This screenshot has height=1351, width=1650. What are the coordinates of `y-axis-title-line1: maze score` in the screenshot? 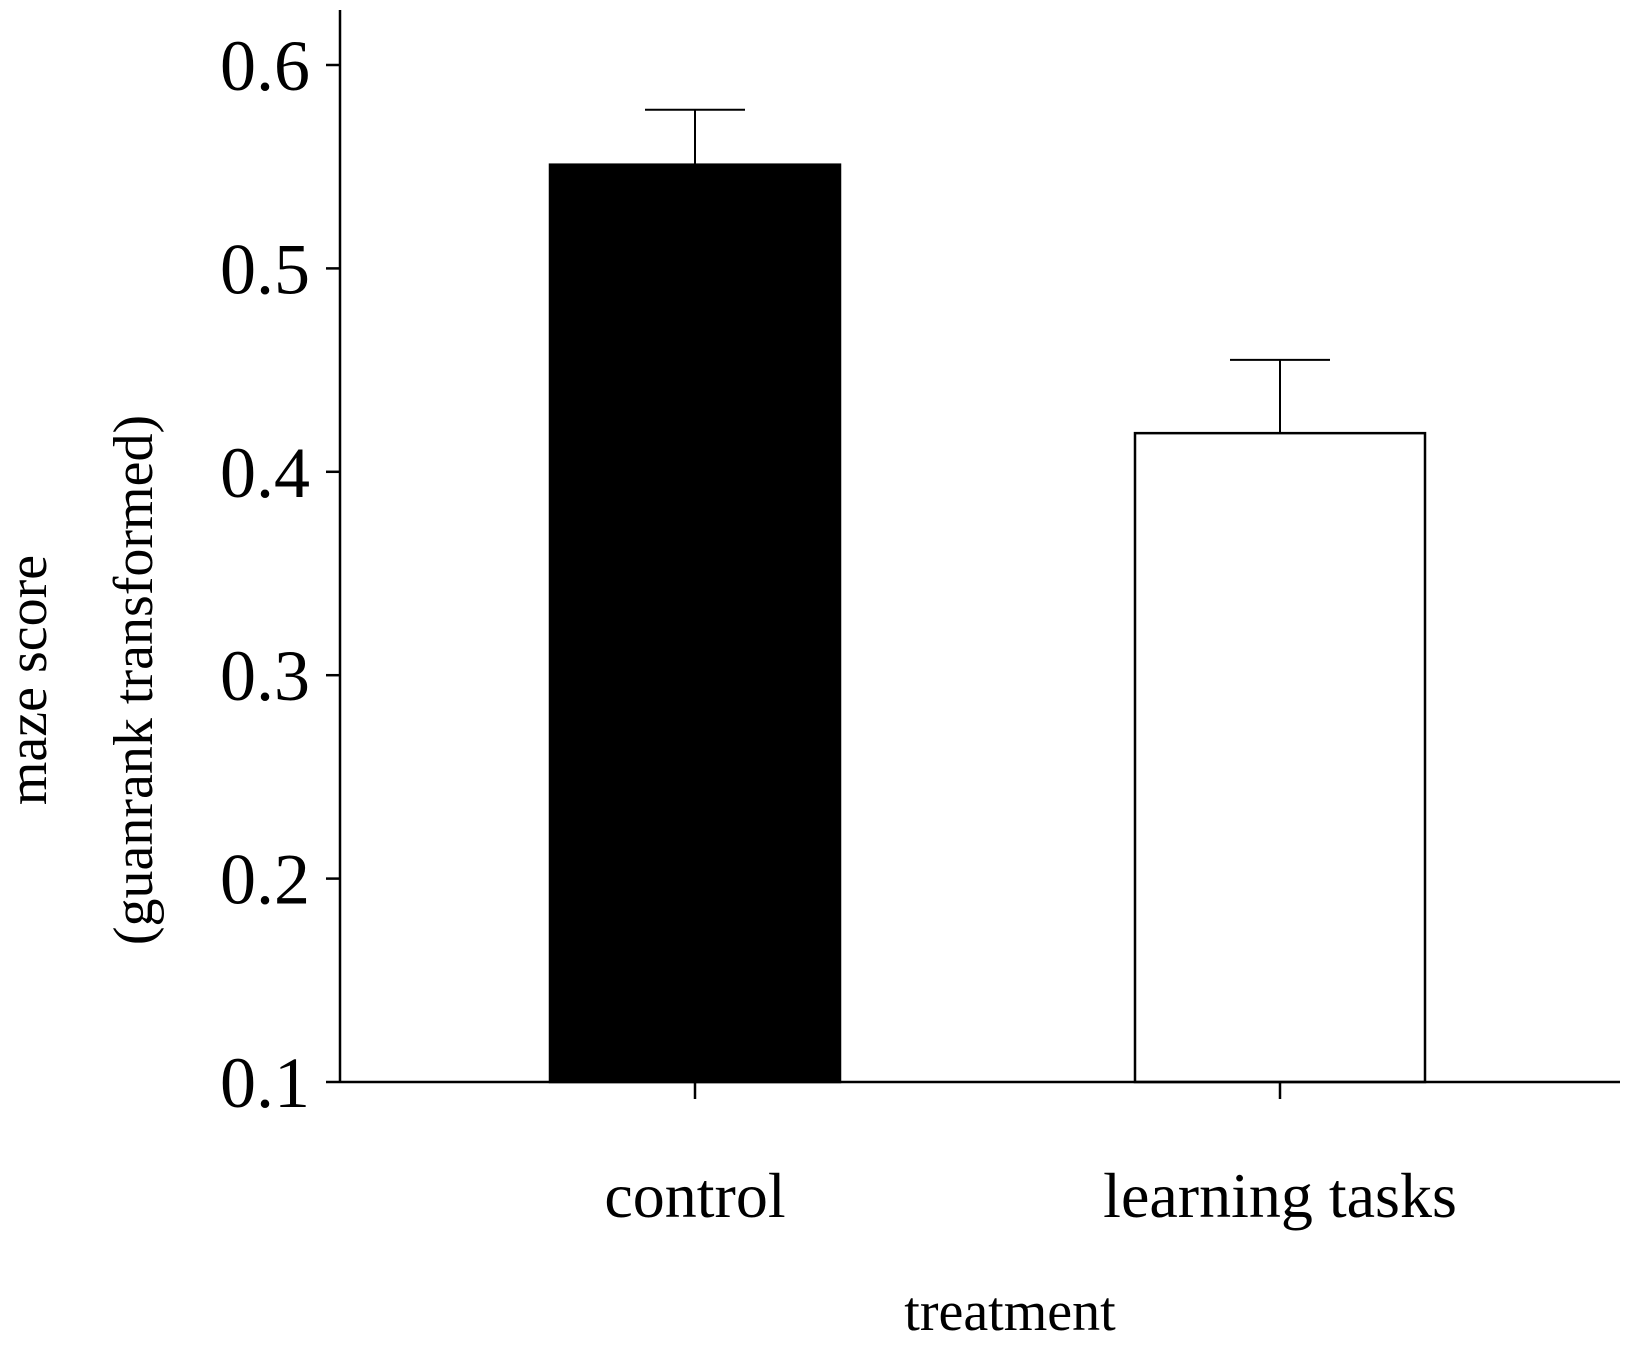 It's located at (29, 680).